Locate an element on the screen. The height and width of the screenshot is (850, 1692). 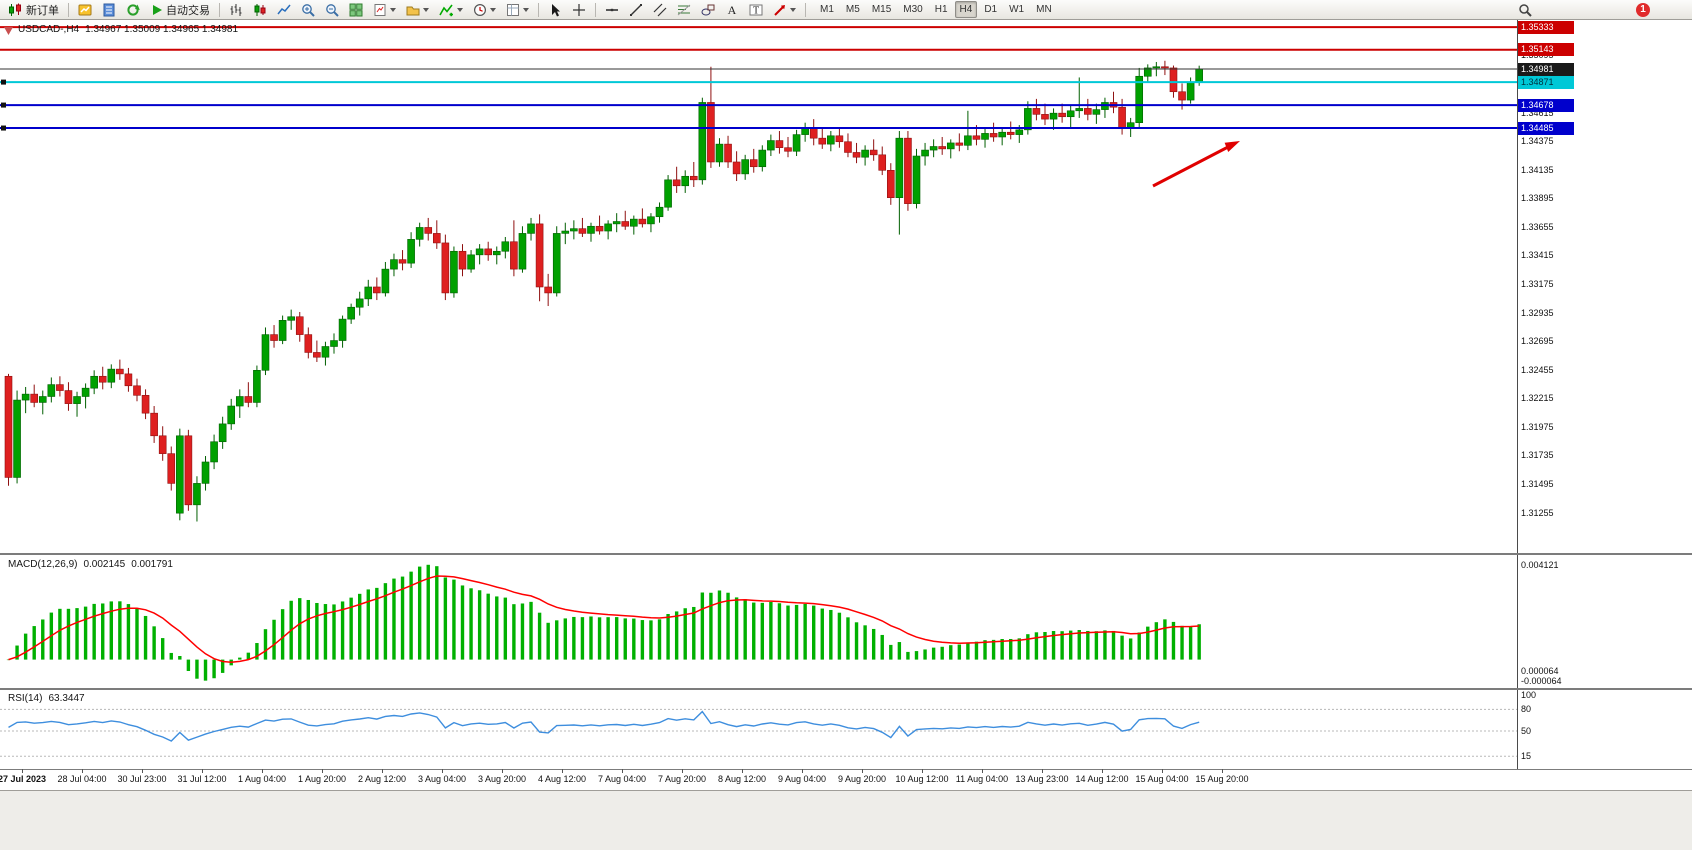
zoom-out-button is located at coordinates (332, 9).